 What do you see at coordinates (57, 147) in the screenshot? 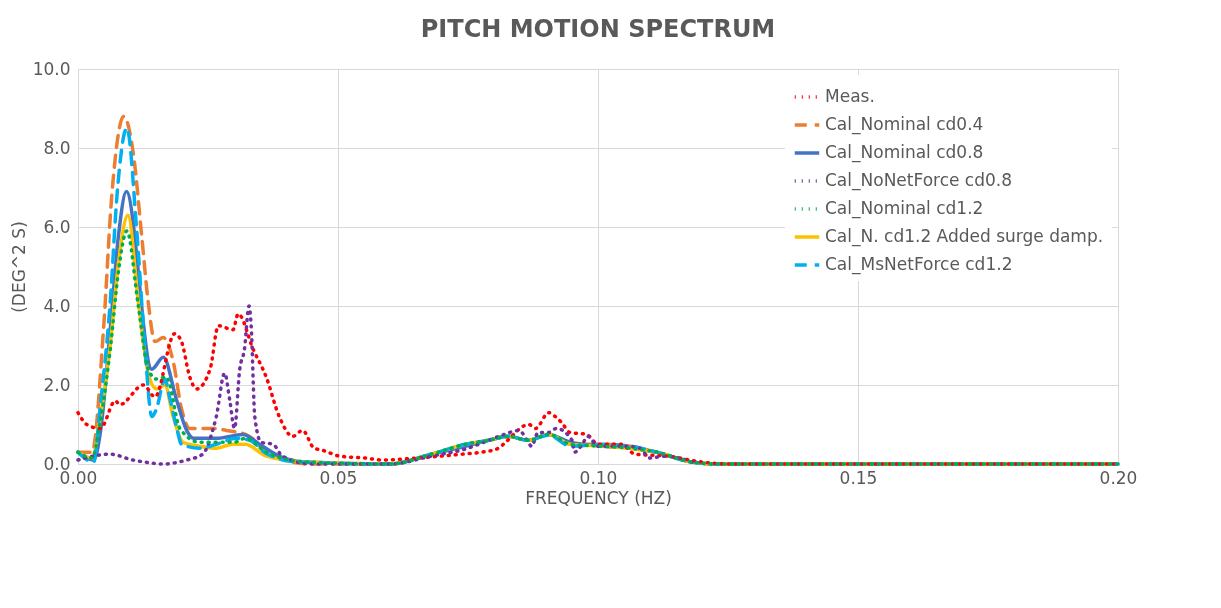
I see `y-tick-label: 8.0` at bounding box center [57, 147].